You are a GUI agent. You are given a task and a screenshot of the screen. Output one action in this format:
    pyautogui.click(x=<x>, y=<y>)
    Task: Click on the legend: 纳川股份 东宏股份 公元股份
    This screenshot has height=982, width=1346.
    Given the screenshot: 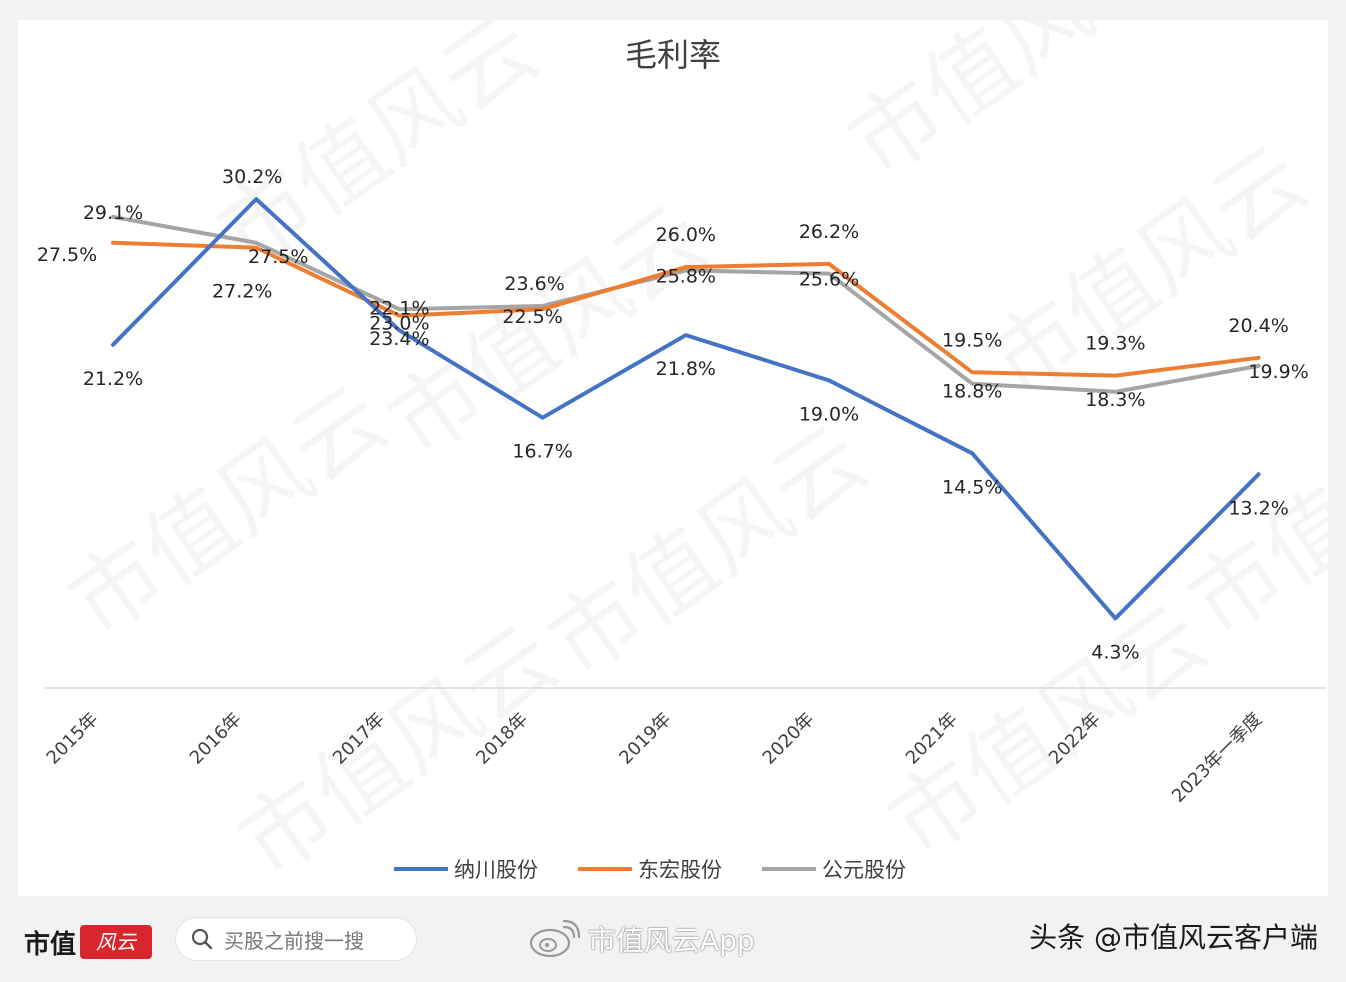 What is the action you would take?
    pyautogui.click(x=650, y=870)
    